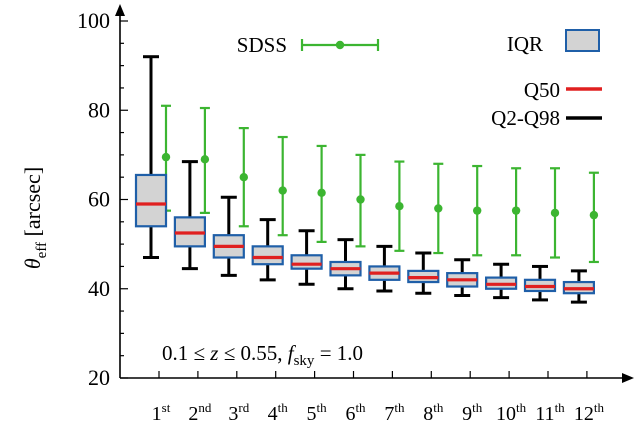 The image size is (640, 434). Describe the element at coordinates (35, 218) in the screenshot. I see `y-axis-label: θeff [arcsec]` at that location.